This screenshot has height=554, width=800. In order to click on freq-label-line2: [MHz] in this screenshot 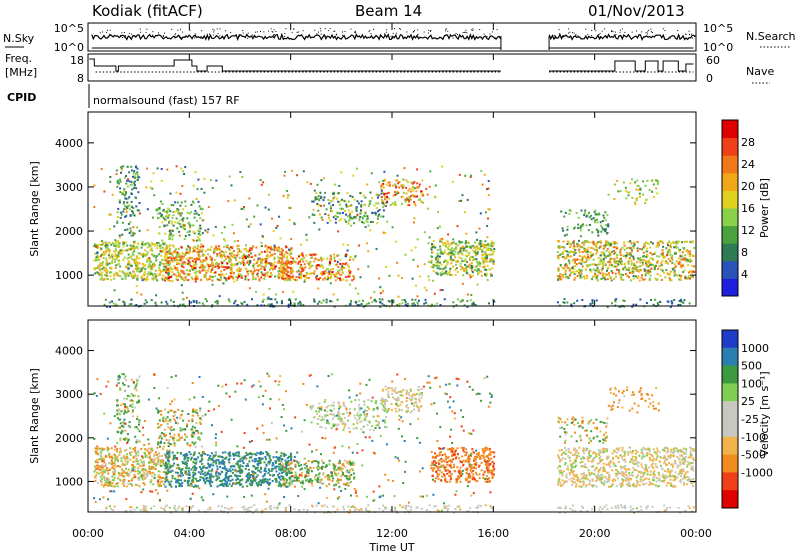, I will do `click(21, 72)`.